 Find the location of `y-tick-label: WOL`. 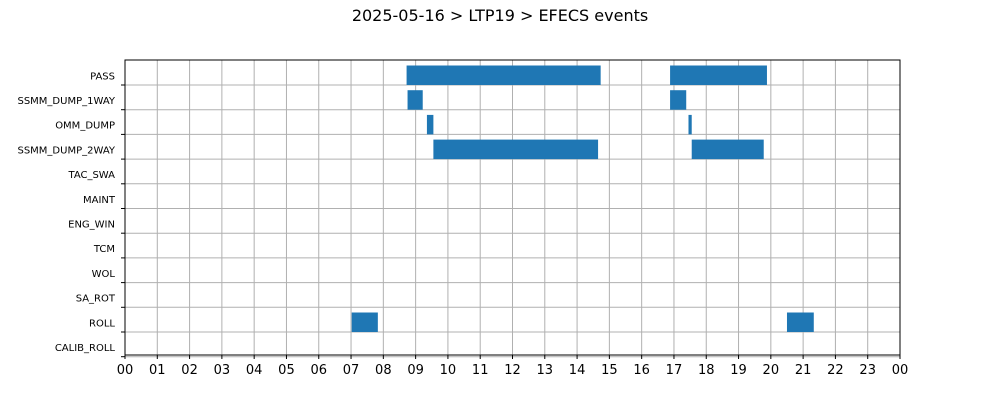

y-tick-label: WOL is located at coordinates (104, 274).